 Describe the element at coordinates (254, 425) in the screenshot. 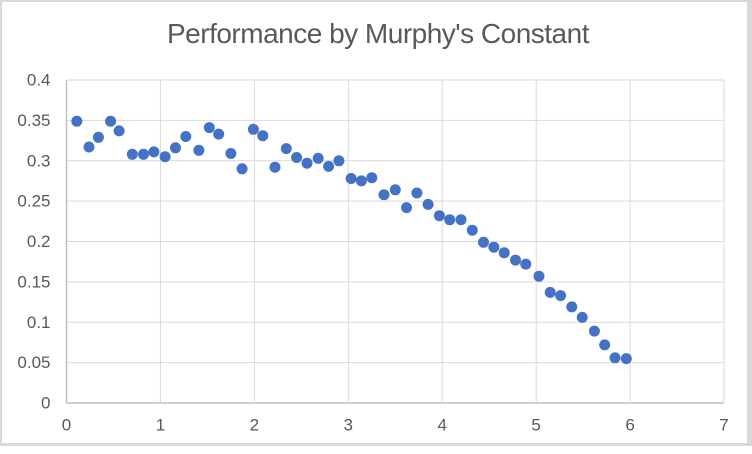

I see `x-tick-label: 2` at that location.